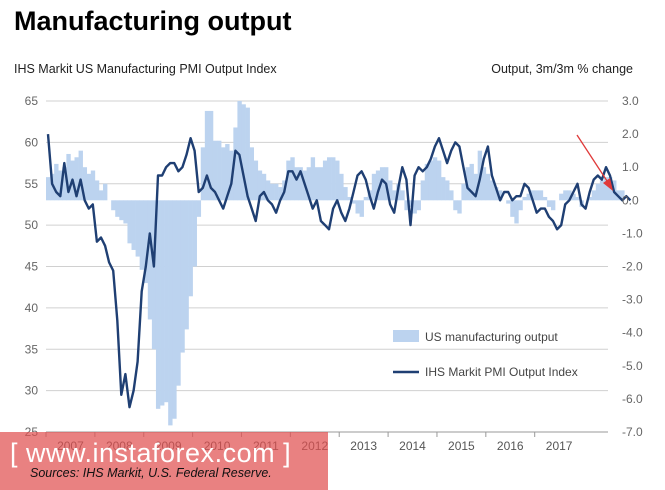  What do you see at coordinates (461, 446) in the screenshot?
I see `x-tick-label: 2015` at bounding box center [461, 446].